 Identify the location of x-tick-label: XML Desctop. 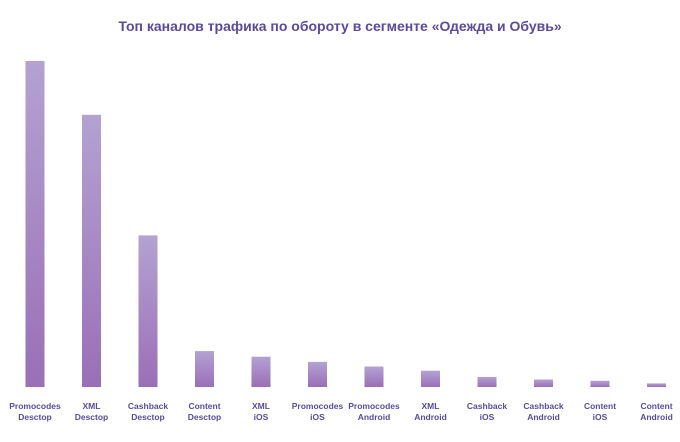
(92, 411).